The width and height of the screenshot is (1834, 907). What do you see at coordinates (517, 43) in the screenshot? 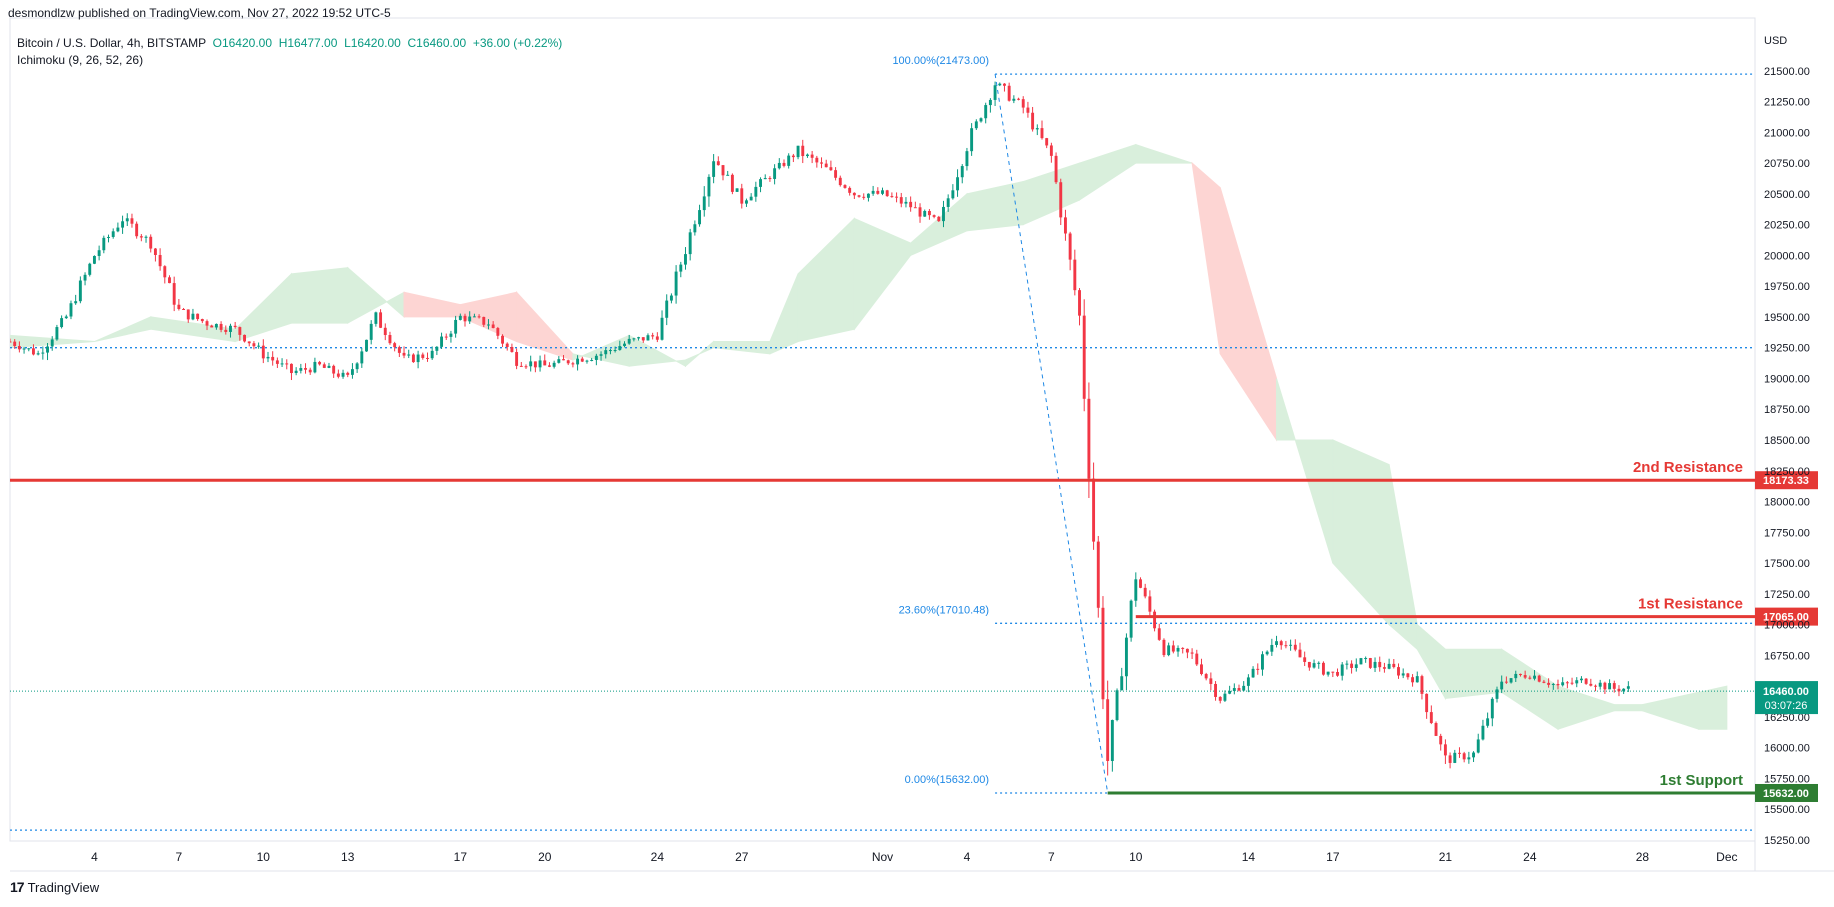
I see `ohlc-change: +36.00 (+0.22%)` at bounding box center [517, 43].